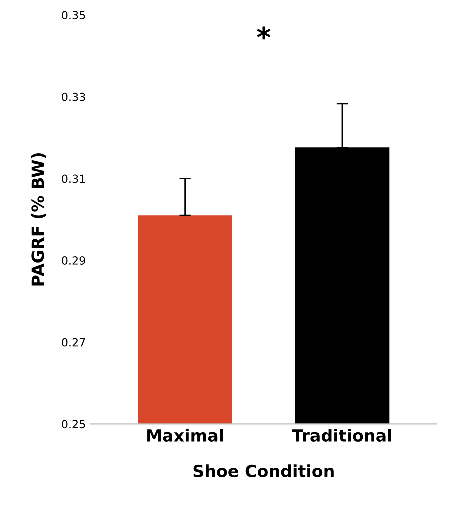  I want to click on y-axis-title: PAGRF (% BW), so click(38, 220).